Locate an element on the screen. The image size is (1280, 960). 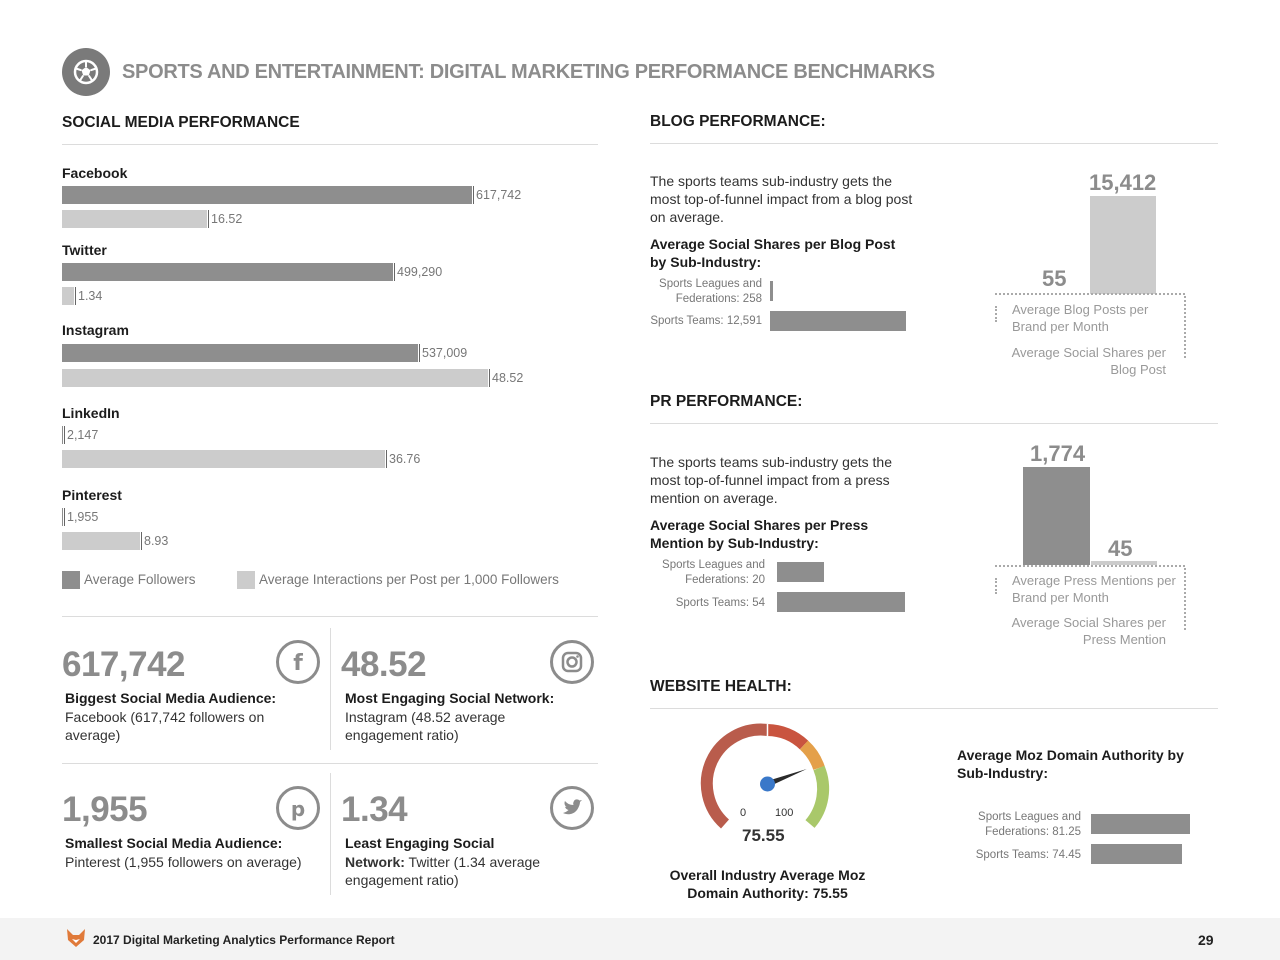
stat-heading: Biggest Social Media Audience: is located at coordinates (171, 698).